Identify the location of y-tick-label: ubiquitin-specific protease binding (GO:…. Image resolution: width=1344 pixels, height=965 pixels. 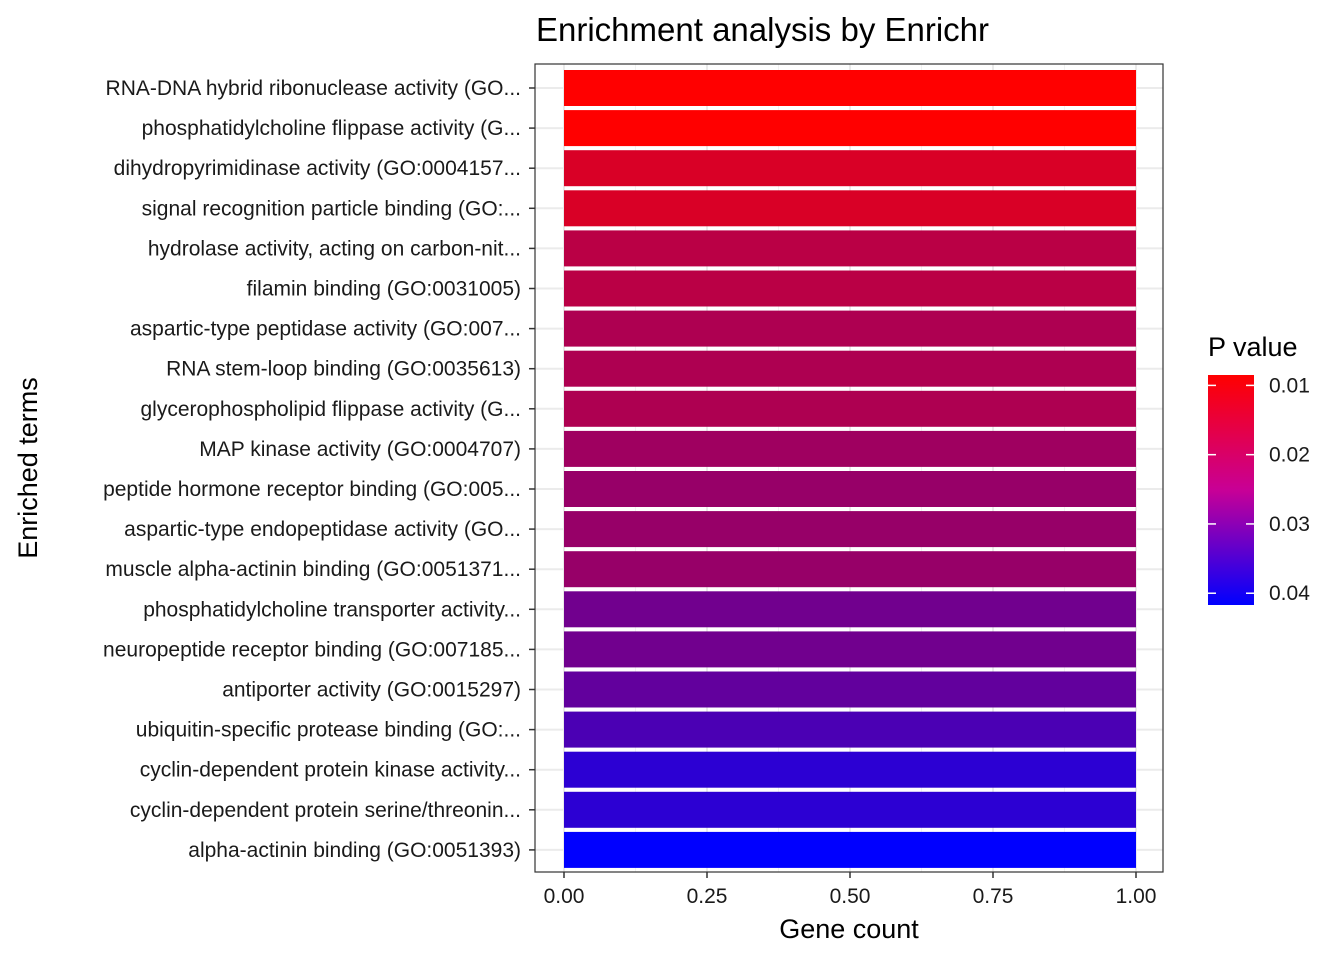
(328, 730).